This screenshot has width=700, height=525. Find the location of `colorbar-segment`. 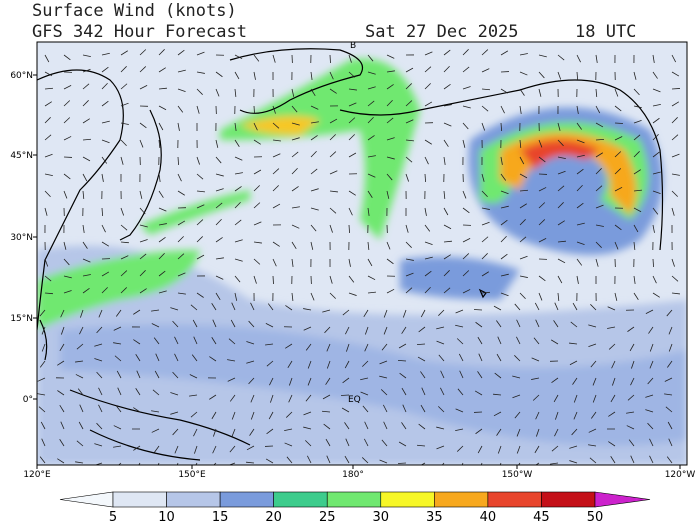

colorbar-segment is located at coordinates (568, 499).